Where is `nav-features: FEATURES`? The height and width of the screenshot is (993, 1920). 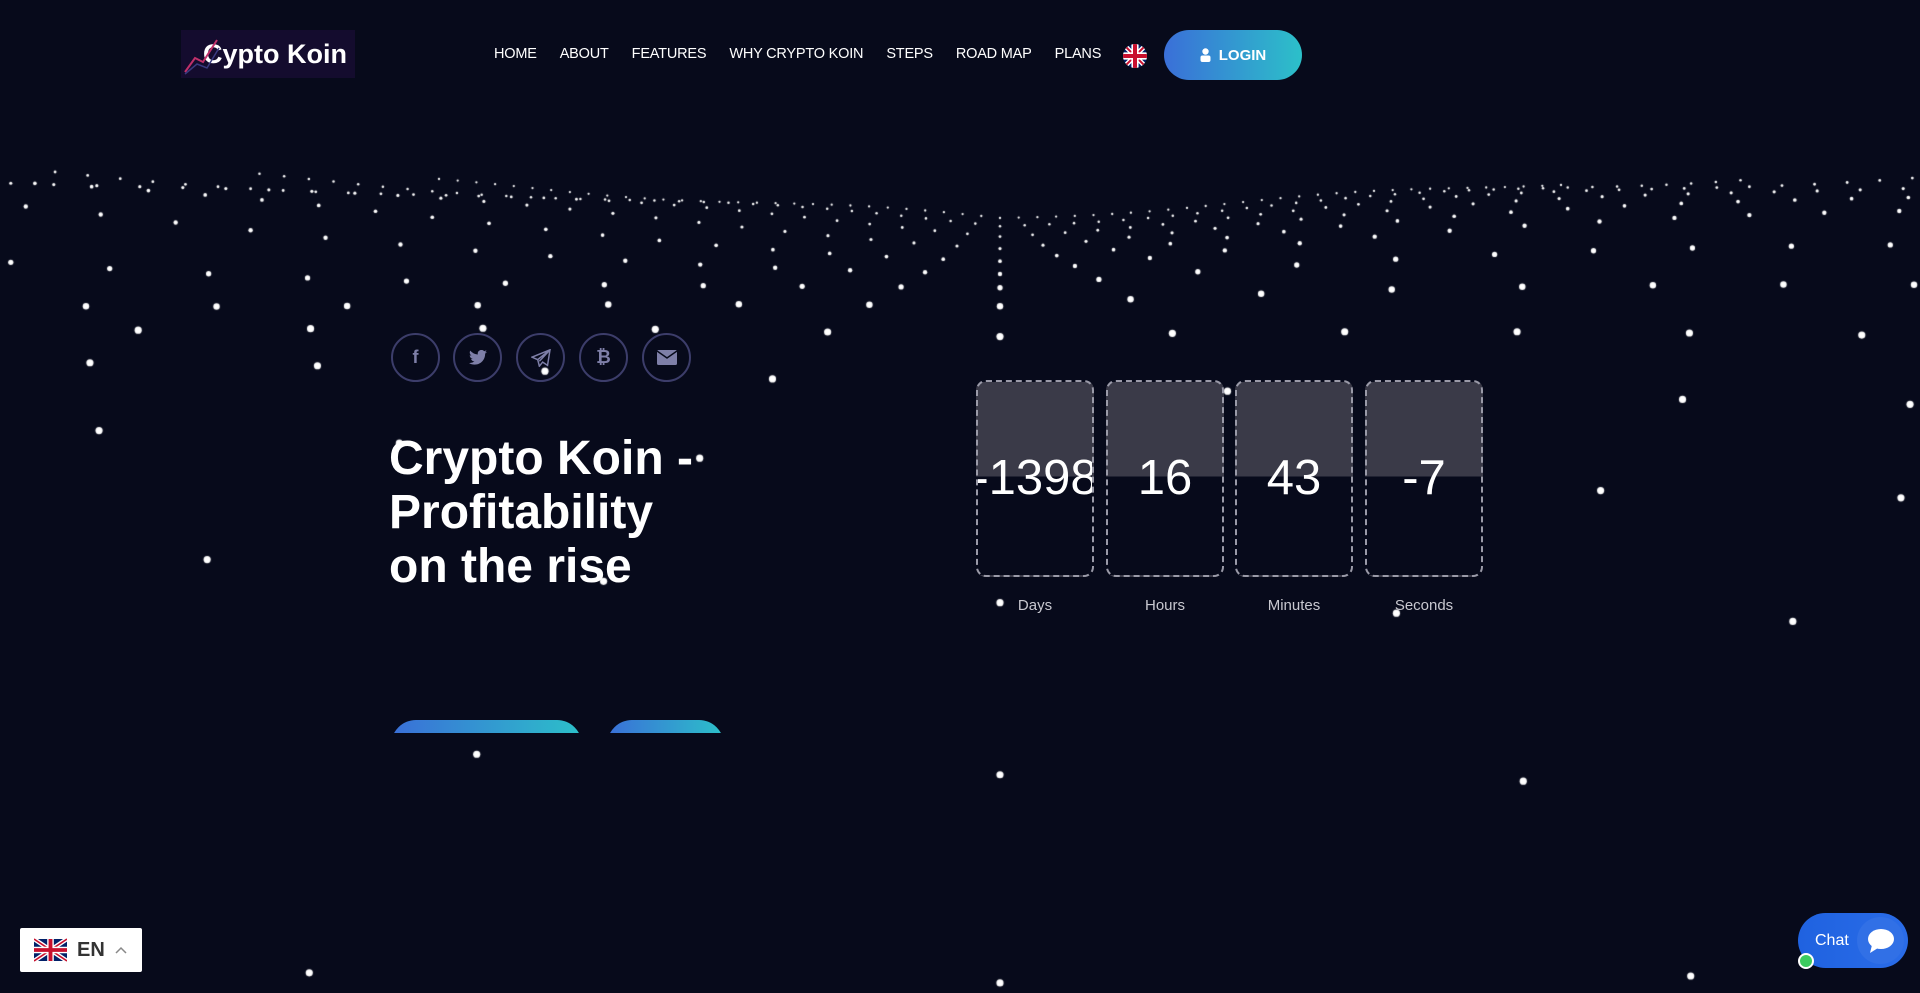 nav-features: FEATURES is located at coordinates (669, 54).